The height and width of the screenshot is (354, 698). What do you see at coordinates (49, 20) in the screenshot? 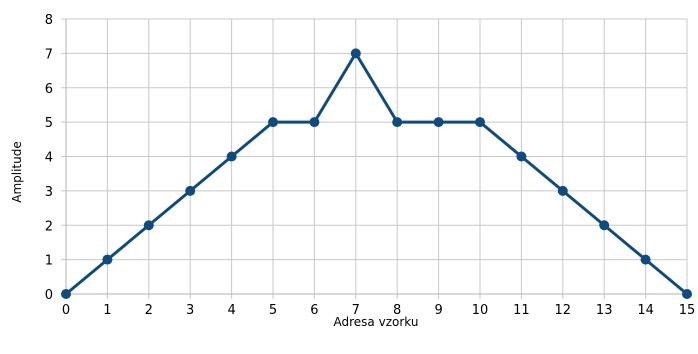
I see `y-tick-label: 8` at bounding box center [49, 20].